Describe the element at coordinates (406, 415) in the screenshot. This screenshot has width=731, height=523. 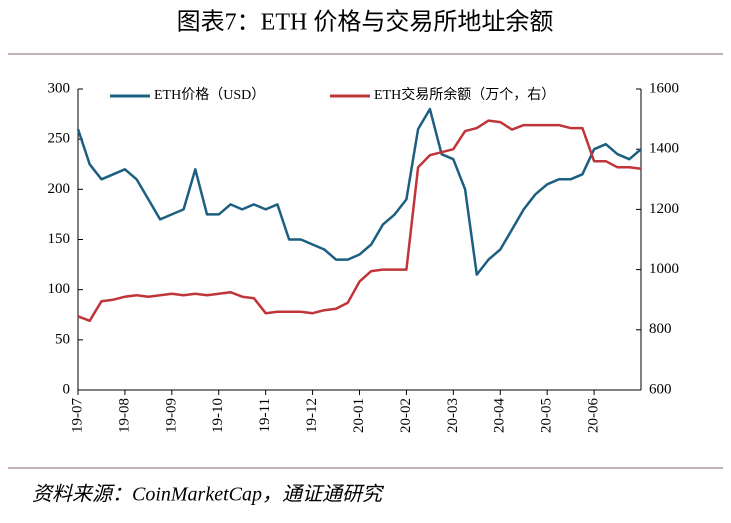
I see `x-tick-label: 20-02` at that location.